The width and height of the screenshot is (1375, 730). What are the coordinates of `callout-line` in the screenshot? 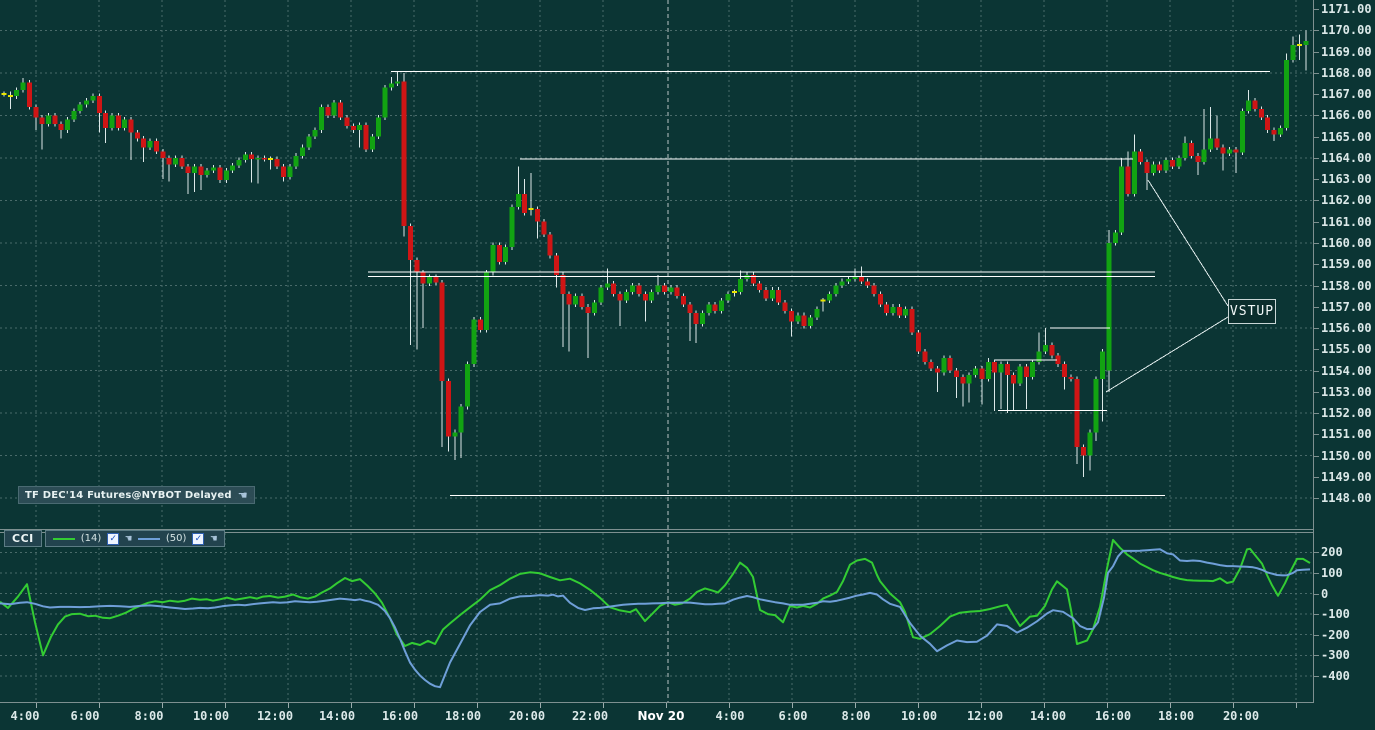 It's located at (1188, 243).